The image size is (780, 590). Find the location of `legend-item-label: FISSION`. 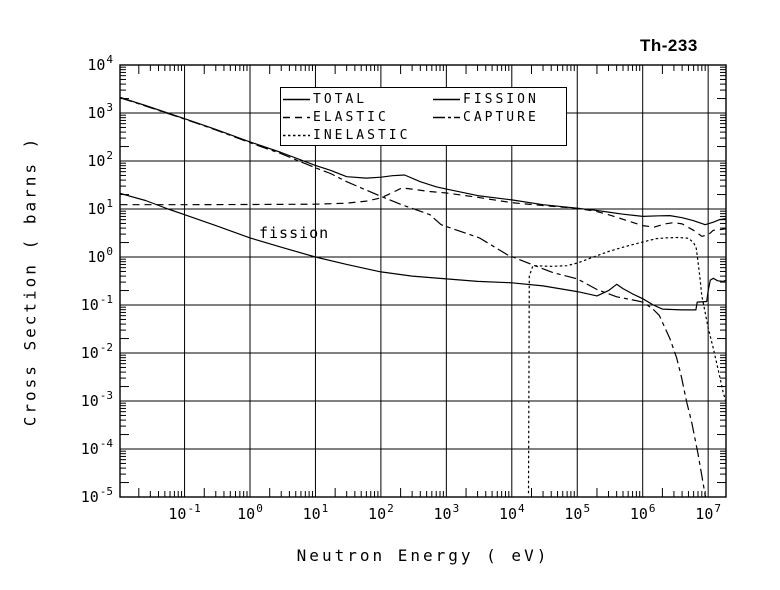

legend-item-label: FISSION is located at coordinates (501, 99).